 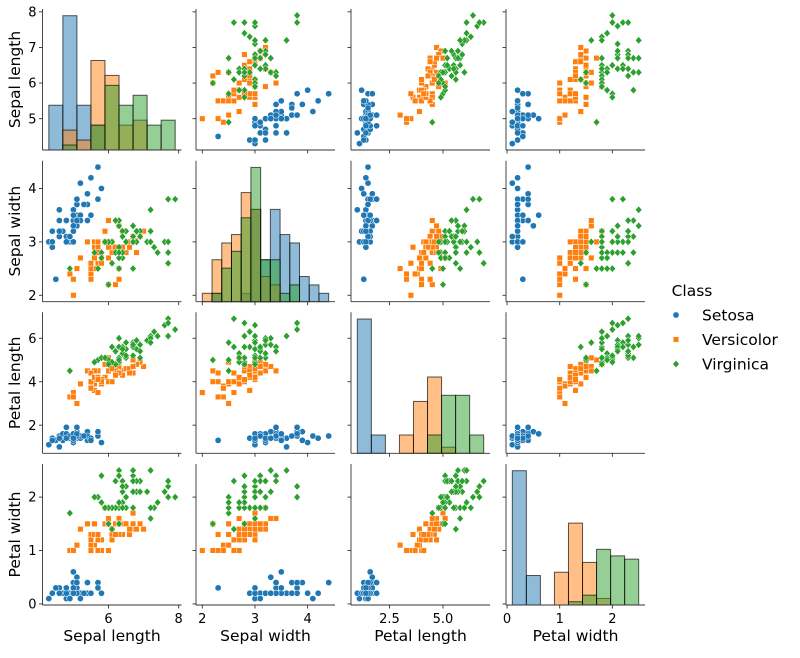 What do you see at coordinates (420, 636) in the screenshot?
I see `x-axis-label: Petal length` at bounding box center [420, 636].